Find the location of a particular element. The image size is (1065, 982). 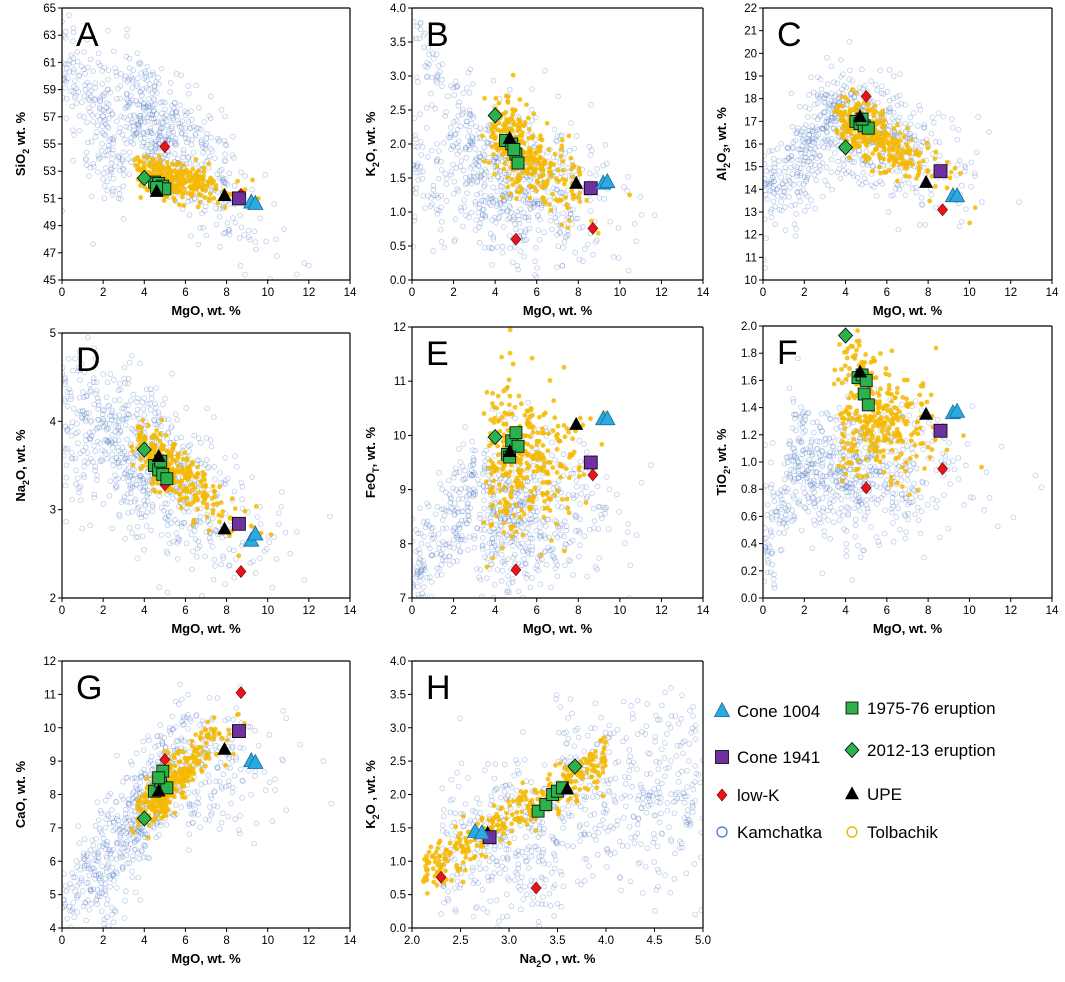

point-low-k is located at coordinates (942, 210).